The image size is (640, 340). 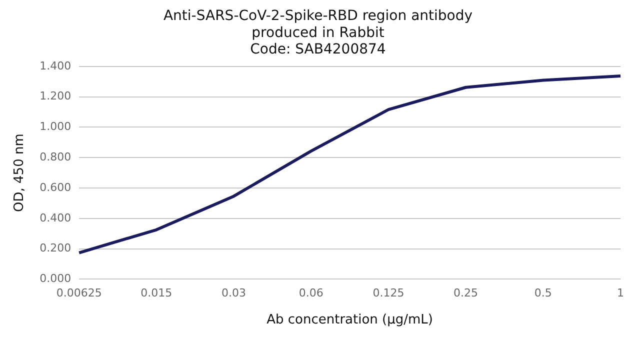 What do you see at coordinates (56, 217) in the screenshot?
I see `y-tick-label: 0.400` at bounding box center [56, 217].